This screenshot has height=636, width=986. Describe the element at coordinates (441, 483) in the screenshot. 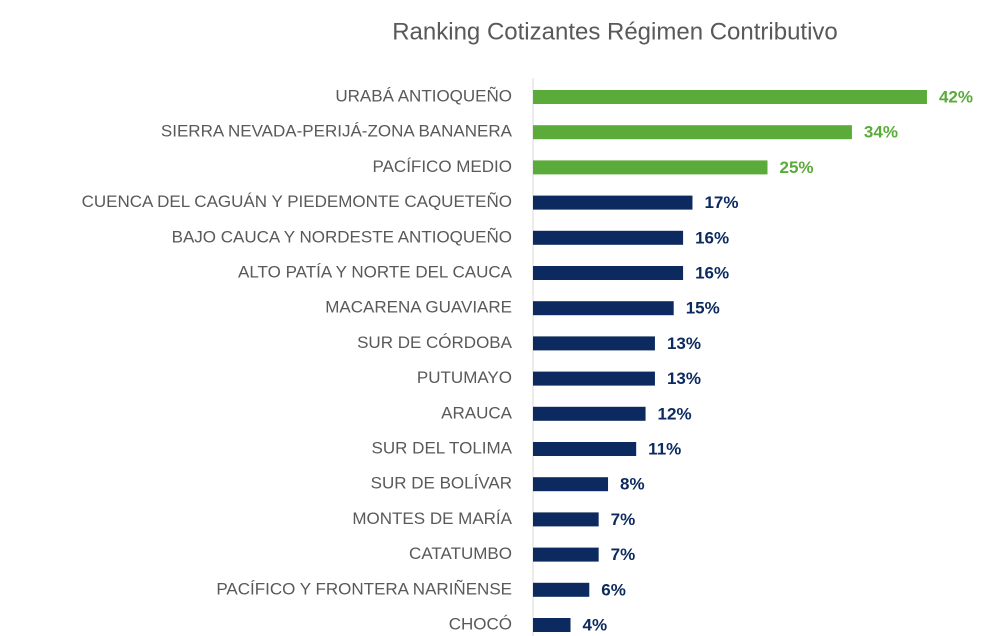

I see `category-label: SUR DE BOLÍVAR` at that location.